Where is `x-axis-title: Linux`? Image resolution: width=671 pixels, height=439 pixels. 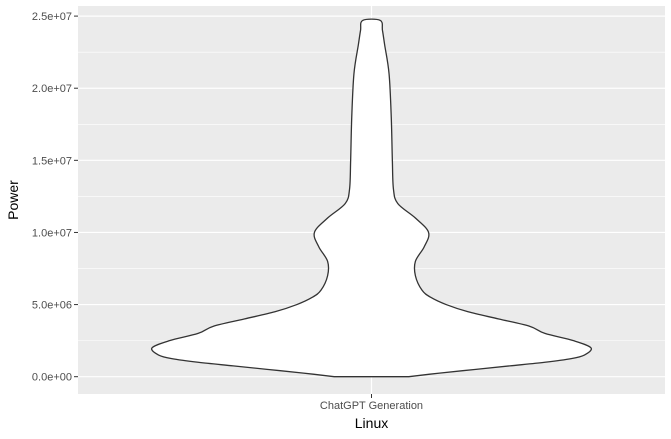
x-axis-title: Linux is located at coordinates (371, 423).